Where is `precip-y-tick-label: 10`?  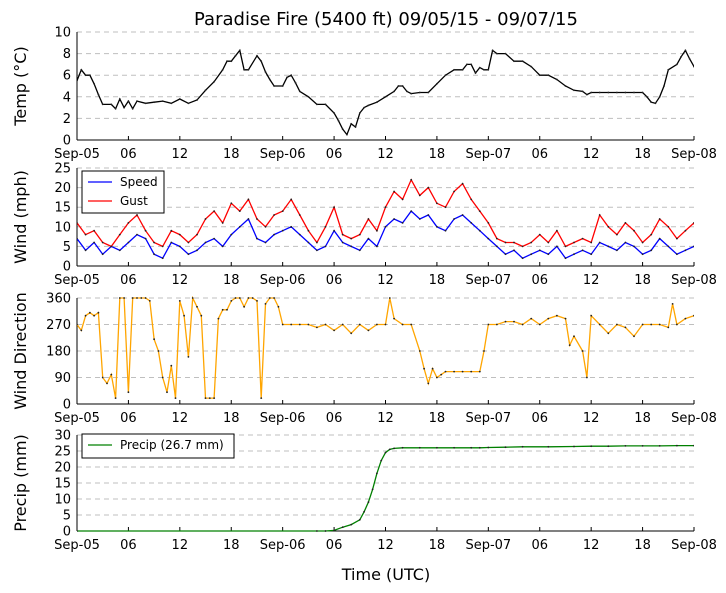 precip-y-tick-label: 10 is located at coordinates (62, 500).